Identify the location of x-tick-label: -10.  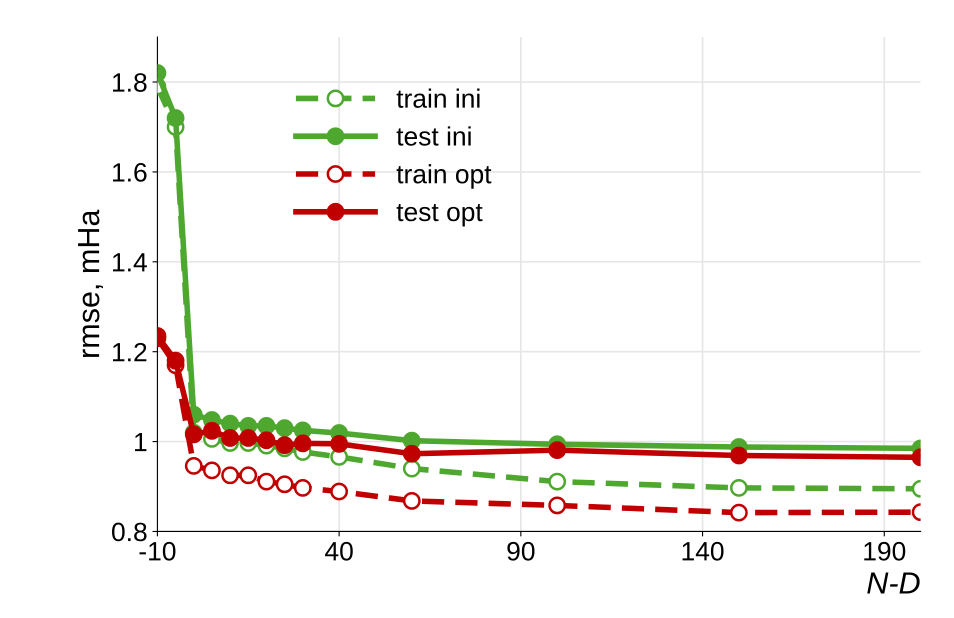
(158, 551).